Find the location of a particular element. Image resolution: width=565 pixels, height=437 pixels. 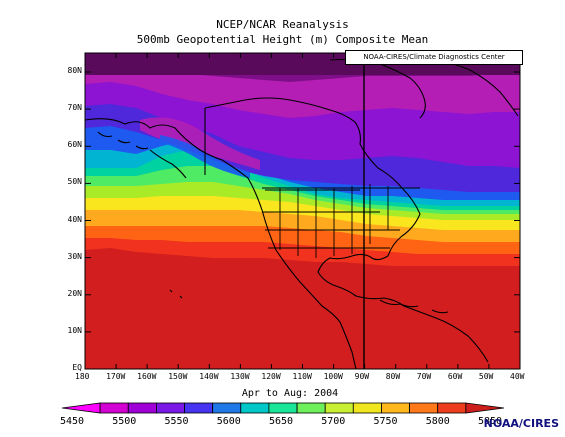

longitude-label: 160W is located at coordinates (147, 376).